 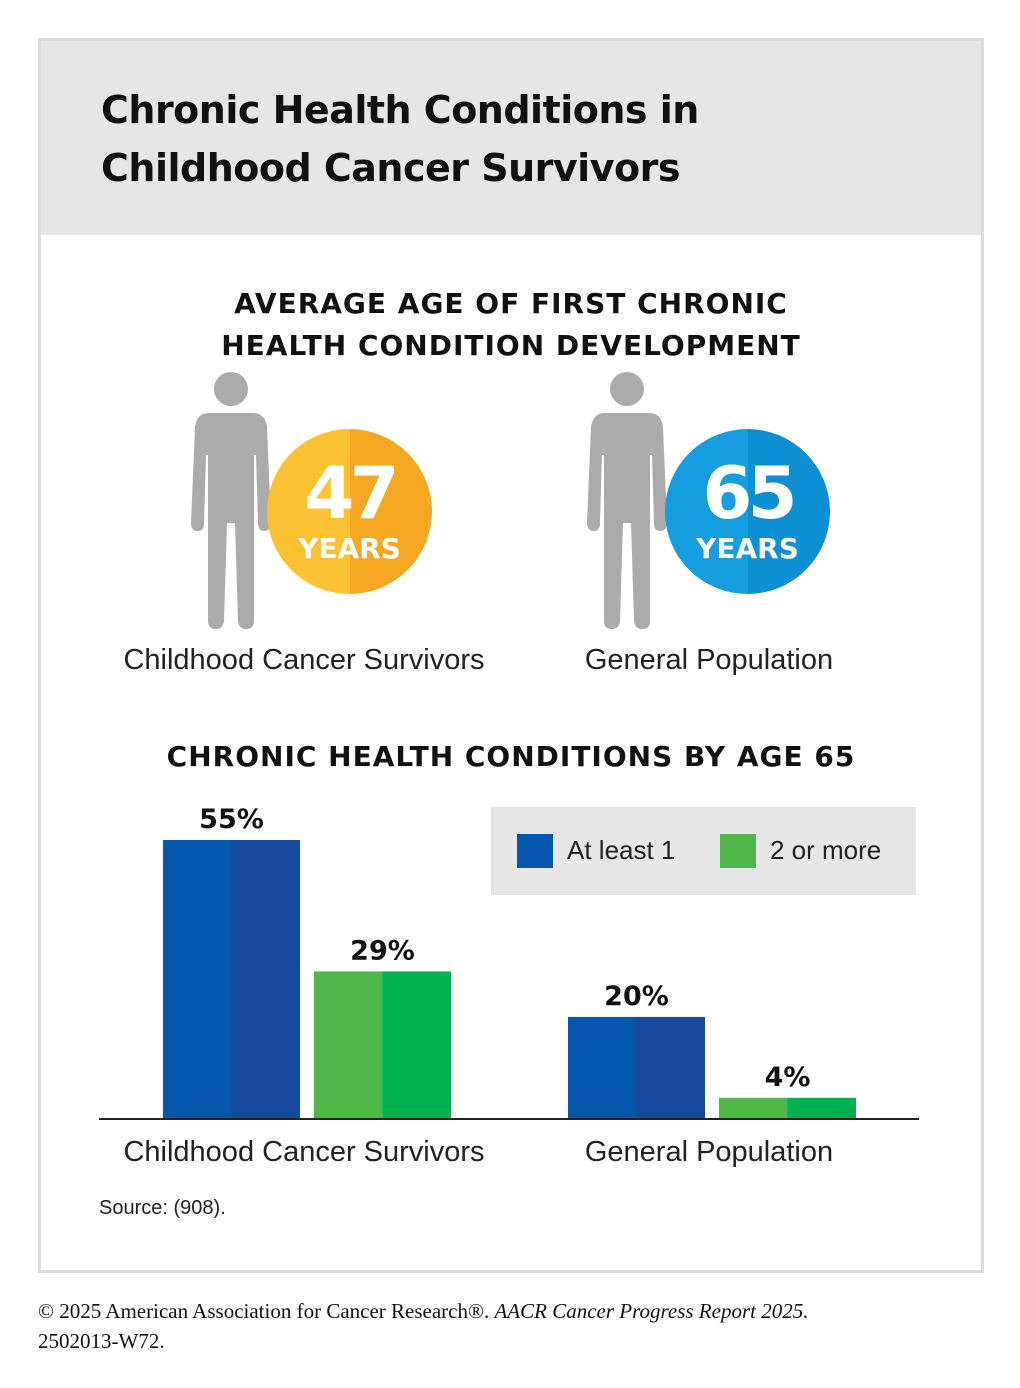 What do you see at coordinates (709, 1152) in the screenshot?
I see `x-tick-label-general: General Population` at bounding box center [709, 1152].